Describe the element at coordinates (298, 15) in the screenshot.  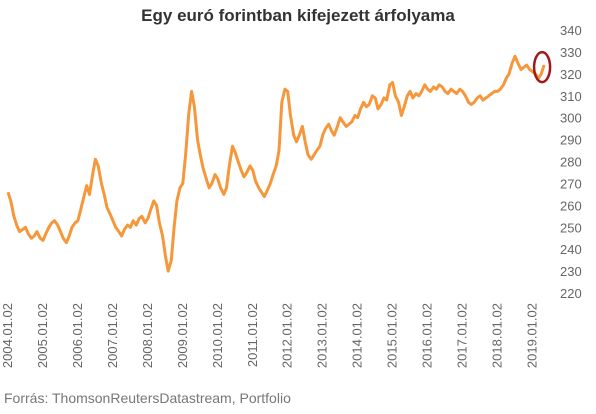
I see `chart-title: Egy euró forintban kifejezett árfolyama` at that location.